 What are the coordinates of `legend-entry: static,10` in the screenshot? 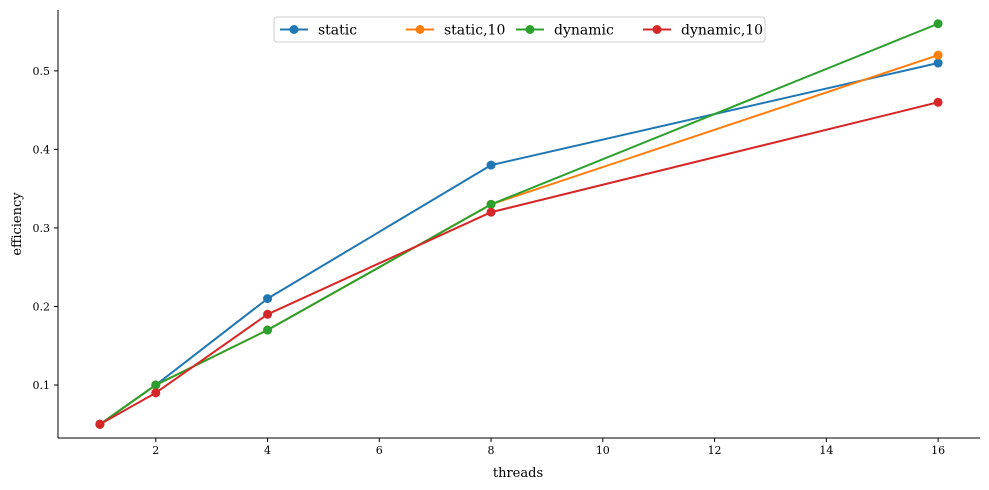 It's located at (455, 31).